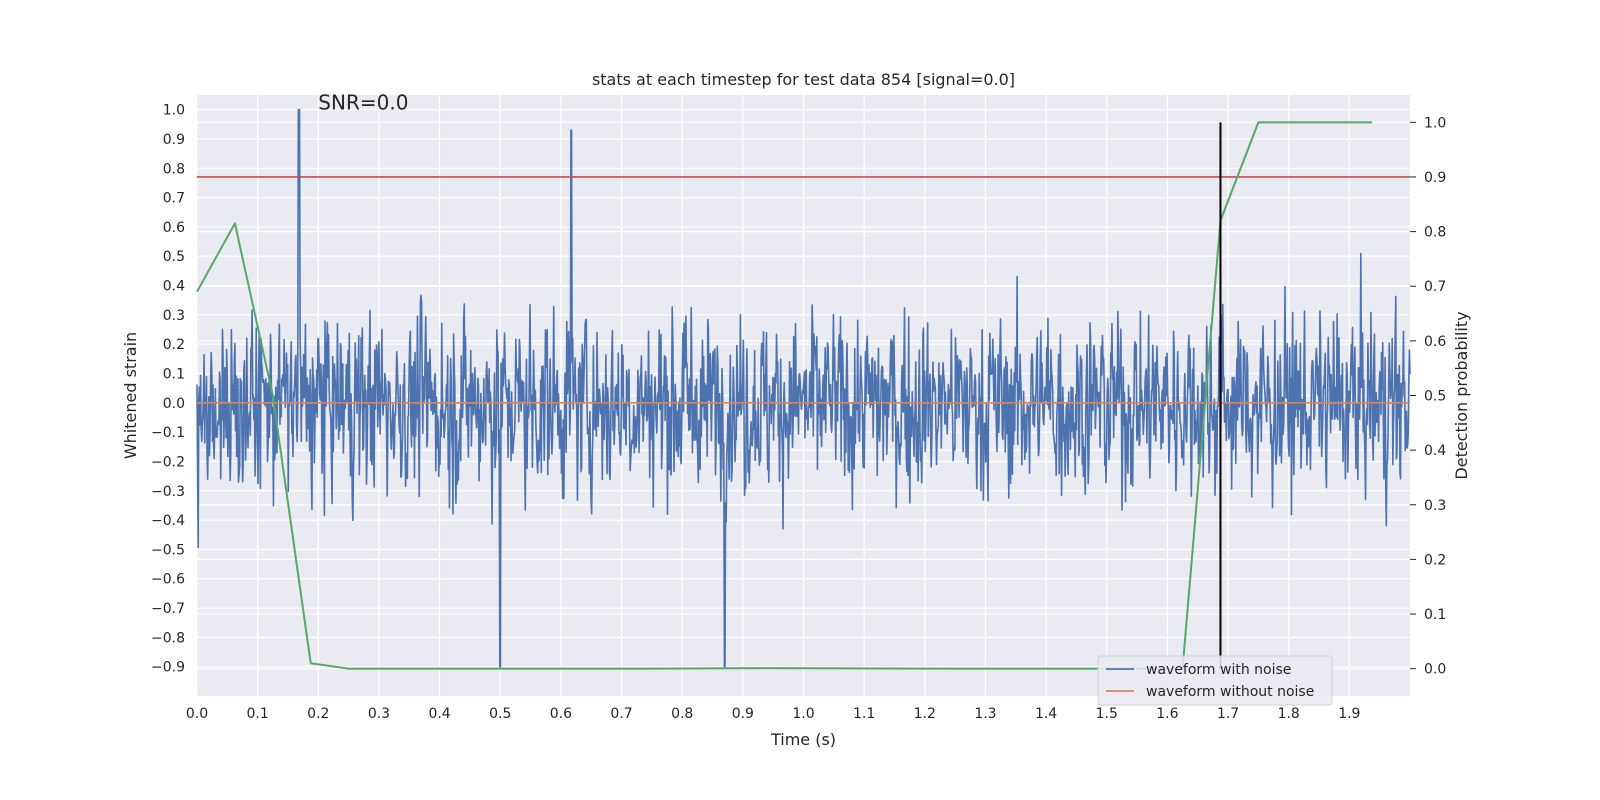  I want to click on x-tick-label: 0.8, so click(682, 714).